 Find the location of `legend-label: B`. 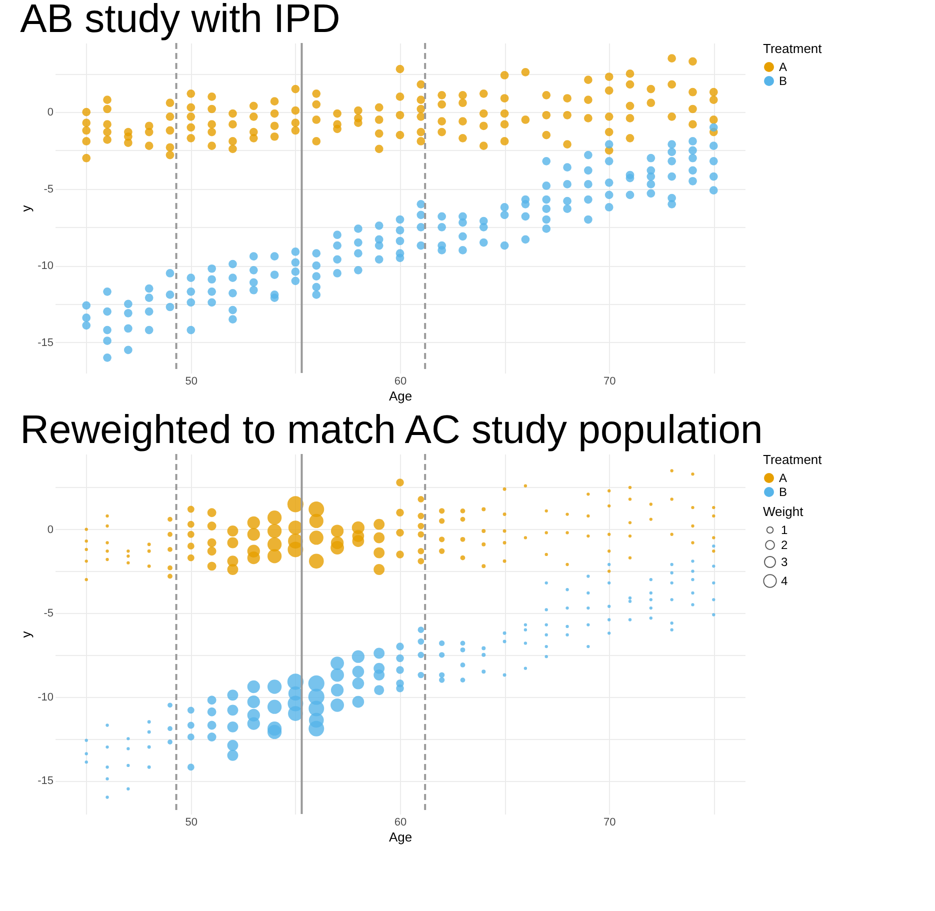

legend-label: B is located at coordinates (783, 81).